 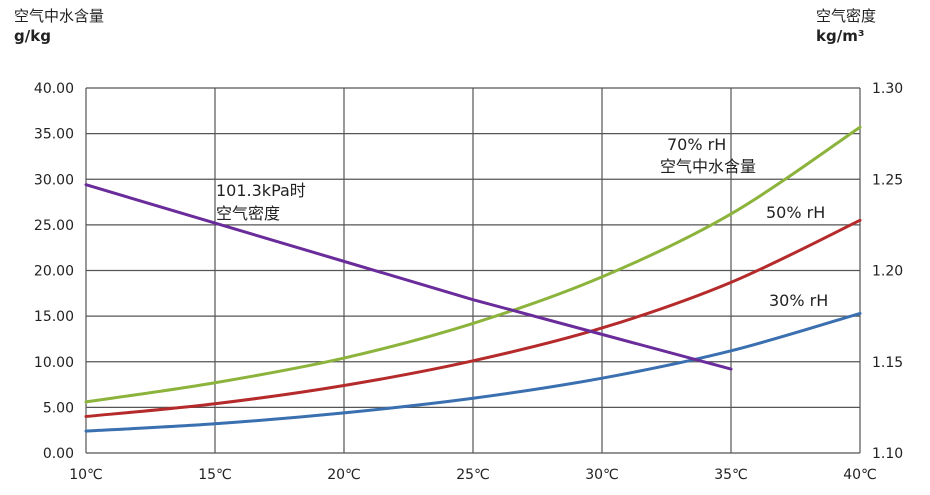 I want to click on x-tick-label: 30℃, so click(x=602, y=475).